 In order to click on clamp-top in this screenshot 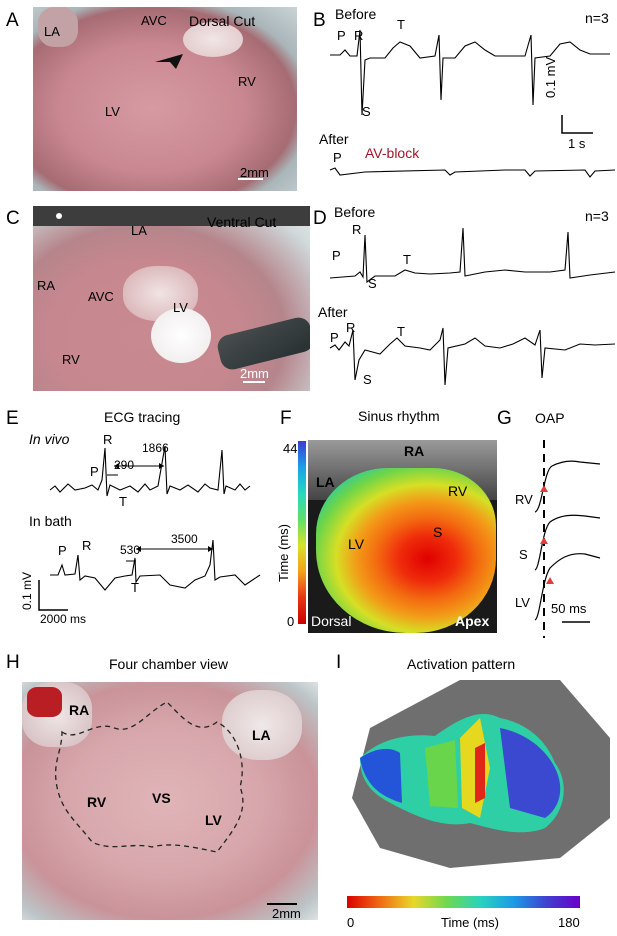, I will do `click(171, 216)`.